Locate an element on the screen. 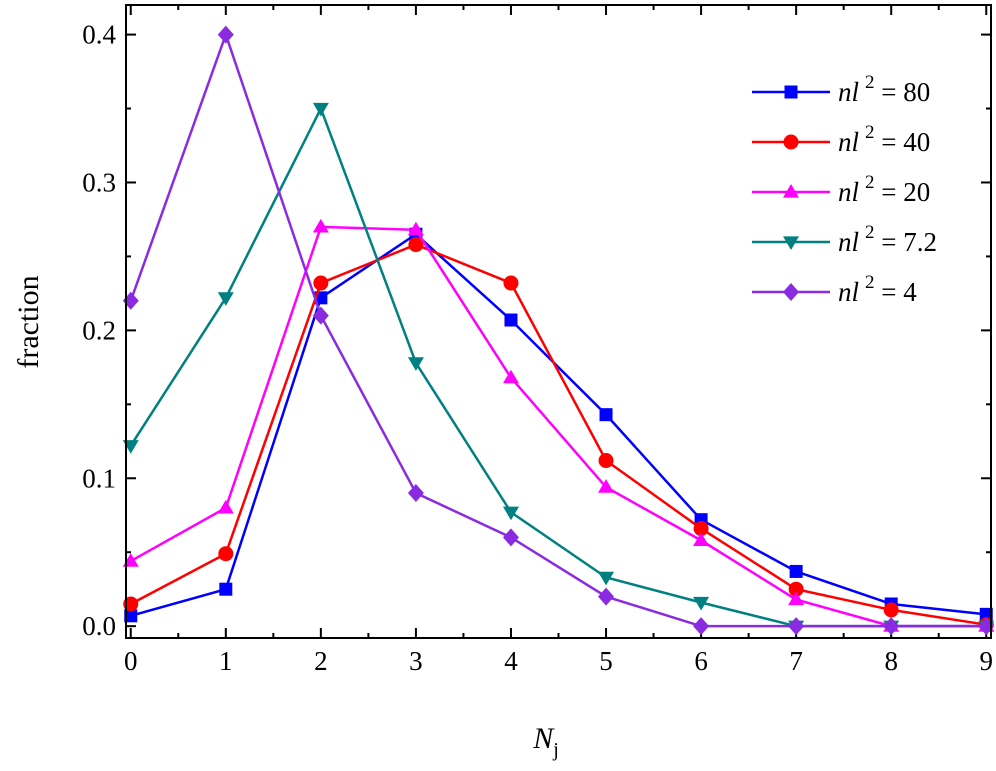 The image size is (996, 771). legend-entry: nl 2 = 80 is located at coordinates (841, 89).